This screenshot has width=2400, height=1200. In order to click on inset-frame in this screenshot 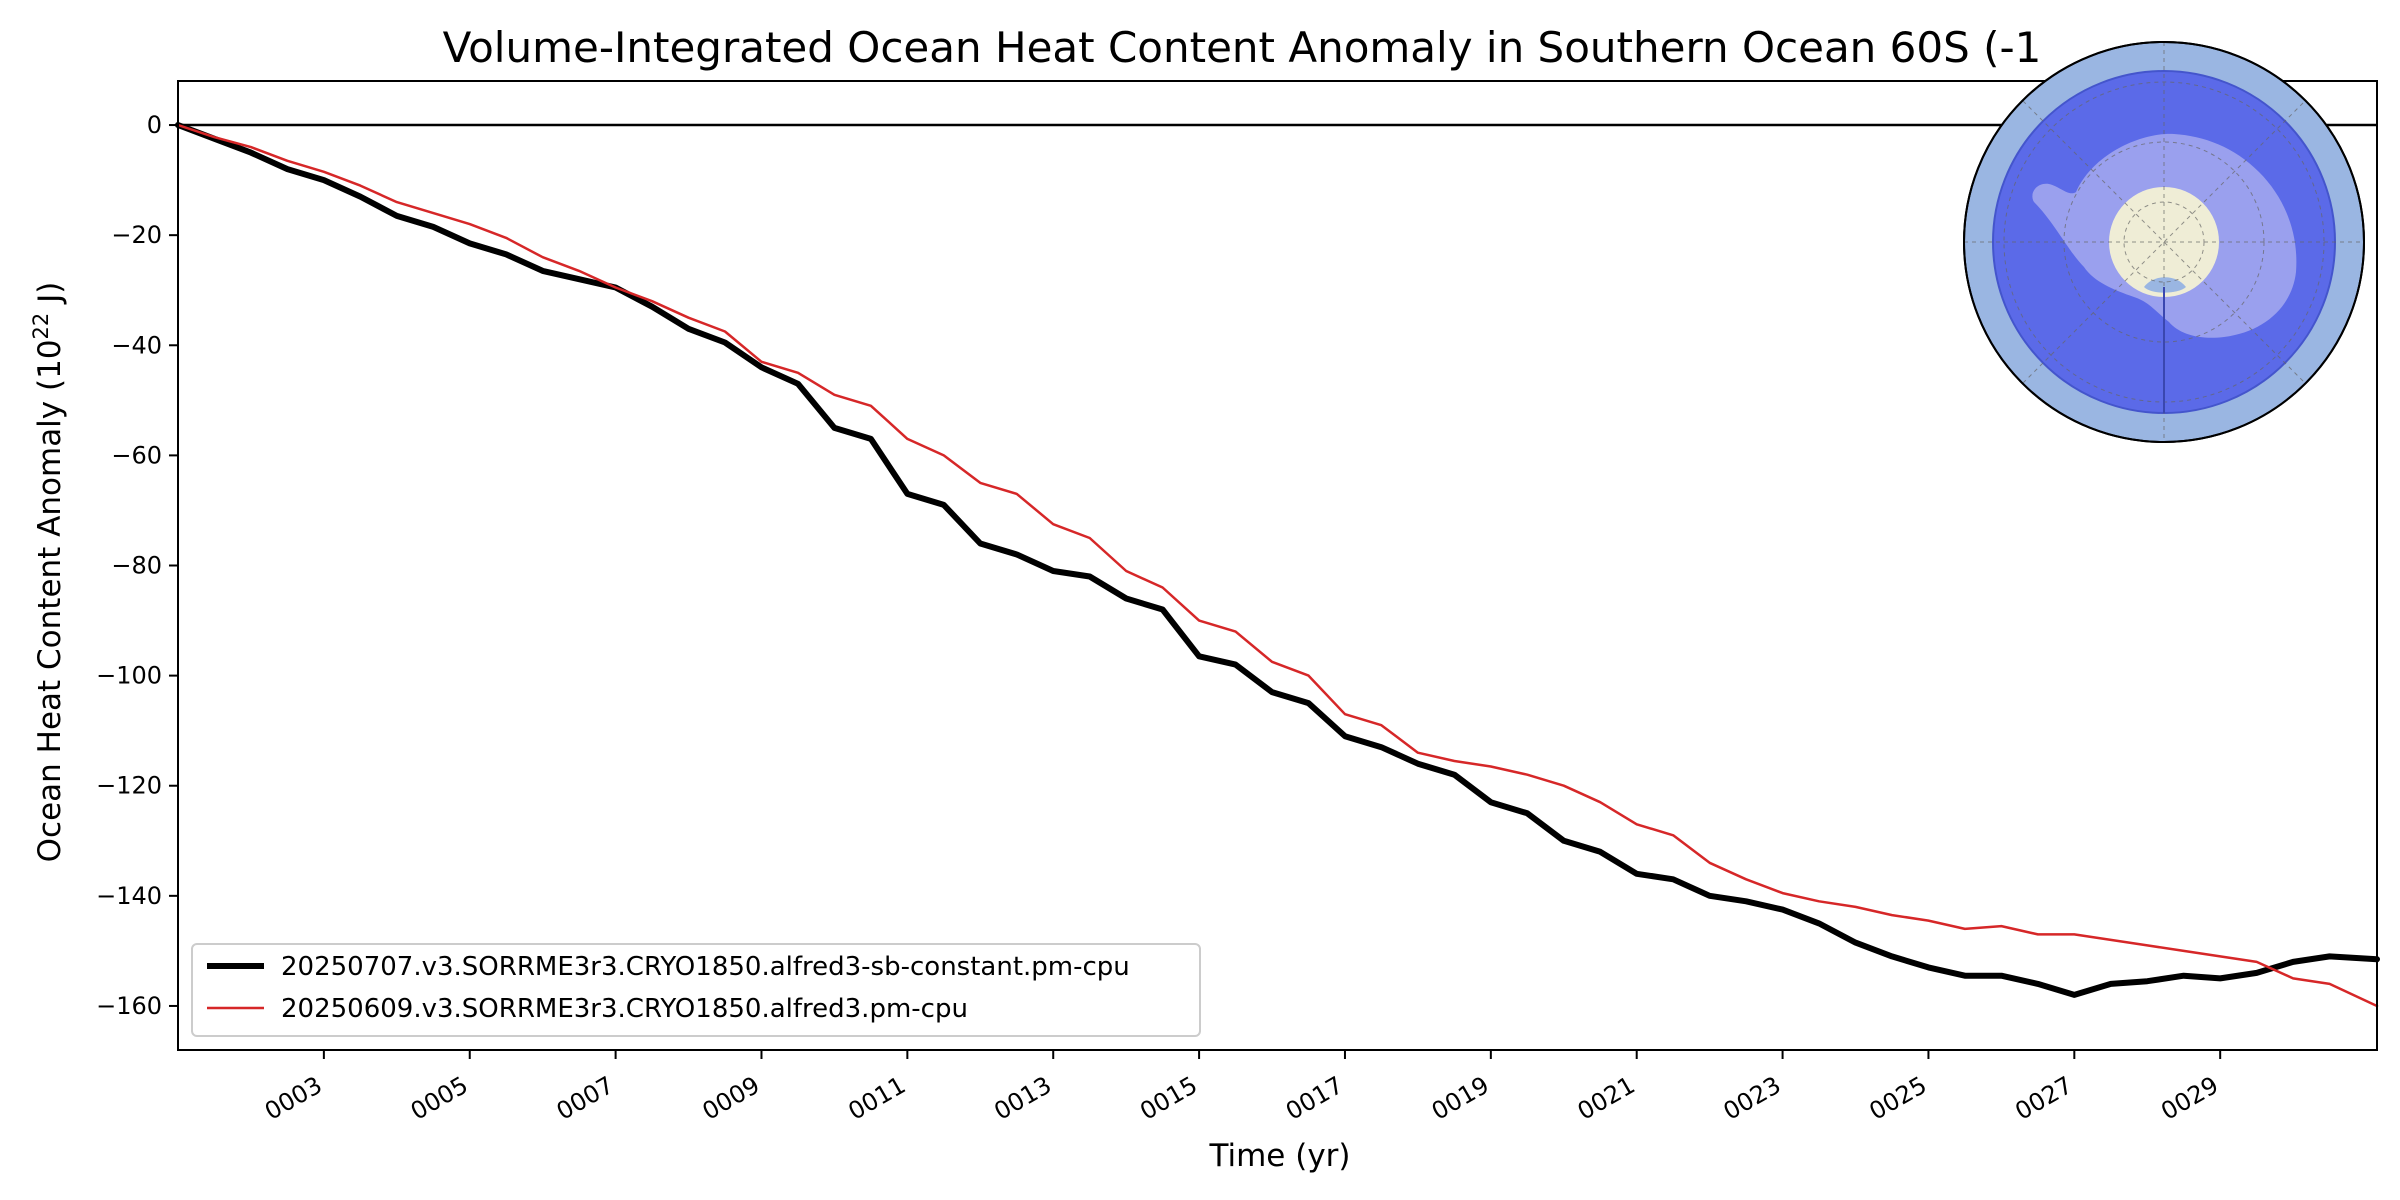, I will do `click(2164, 242)`.